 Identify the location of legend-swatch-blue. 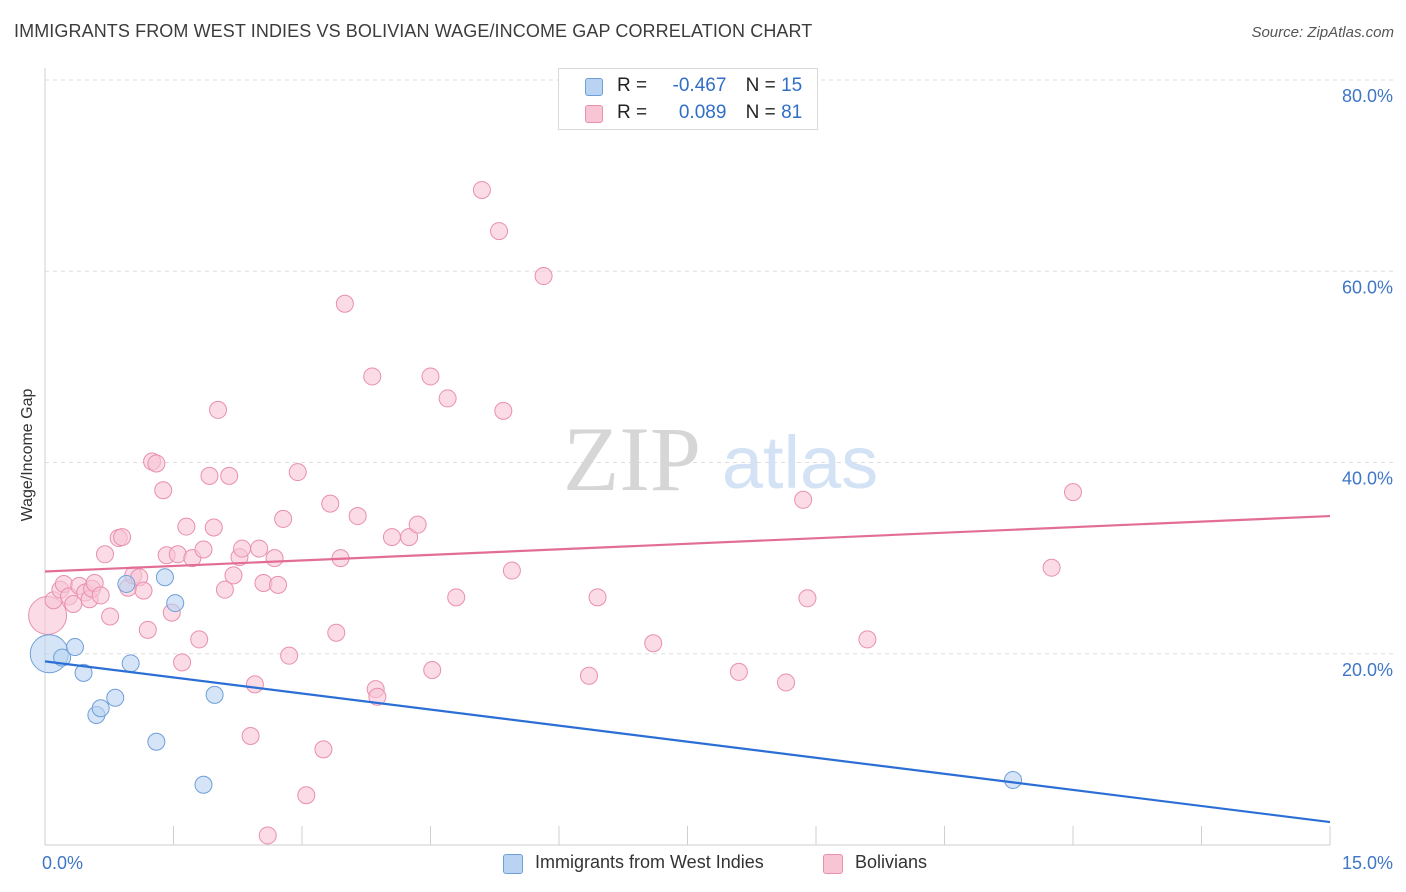
(594, 87).